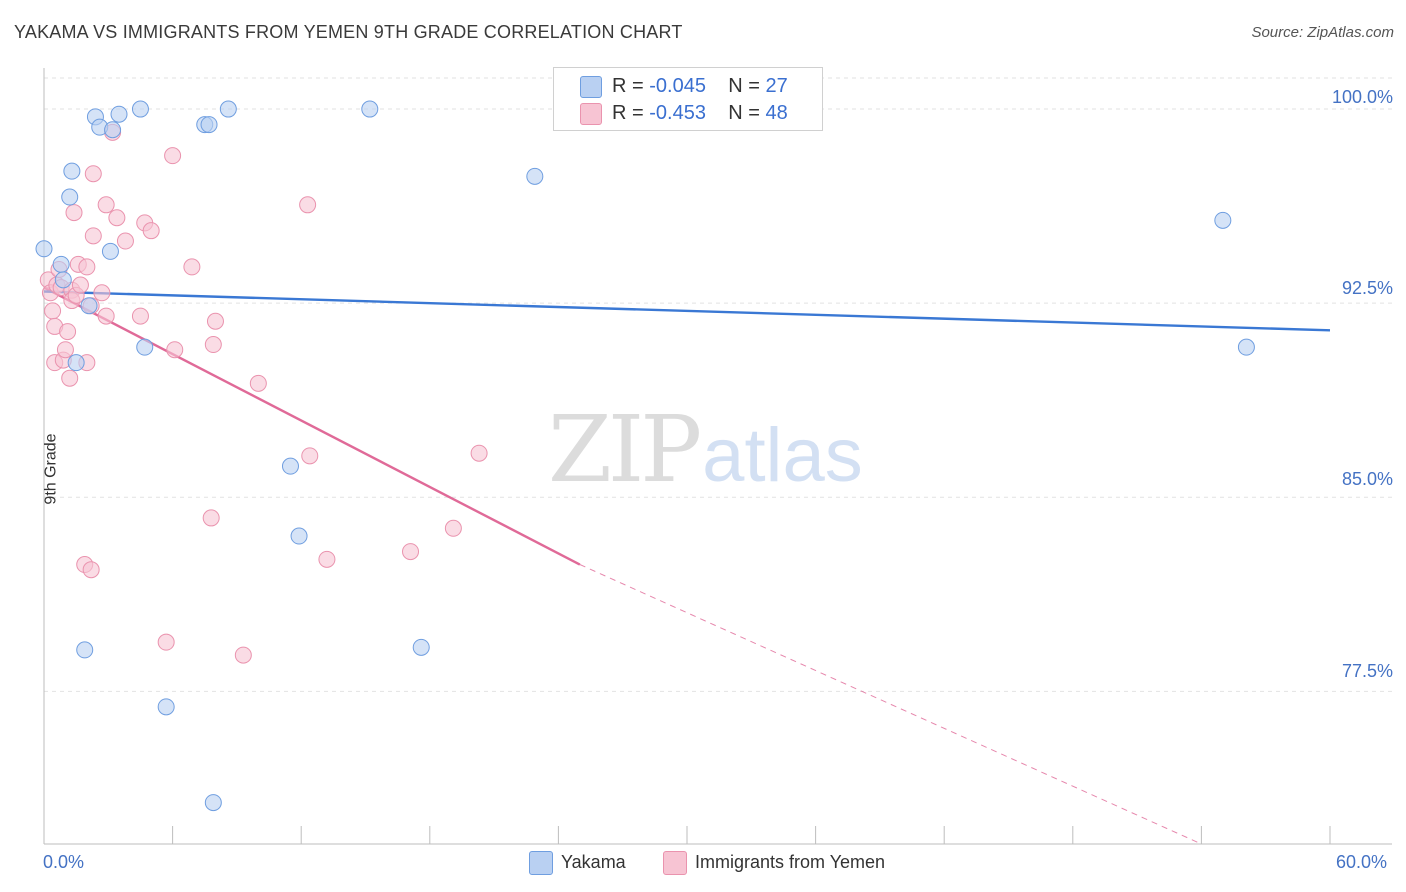  Describe the element at coordinates (782, 455) in the screenshot. I see `watermark-atlas: atlas` at that location.